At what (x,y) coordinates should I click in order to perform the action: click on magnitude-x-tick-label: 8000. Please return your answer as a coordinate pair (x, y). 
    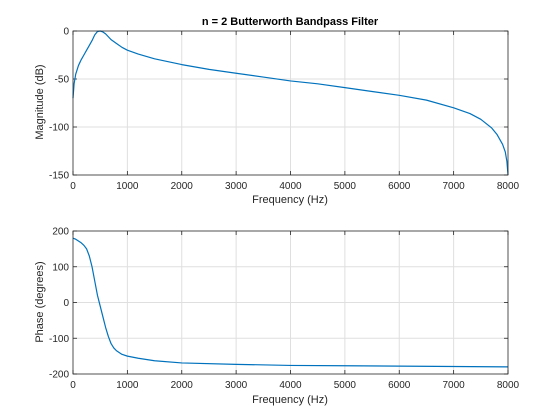
    Looking at the image, I should click on (508, 186).